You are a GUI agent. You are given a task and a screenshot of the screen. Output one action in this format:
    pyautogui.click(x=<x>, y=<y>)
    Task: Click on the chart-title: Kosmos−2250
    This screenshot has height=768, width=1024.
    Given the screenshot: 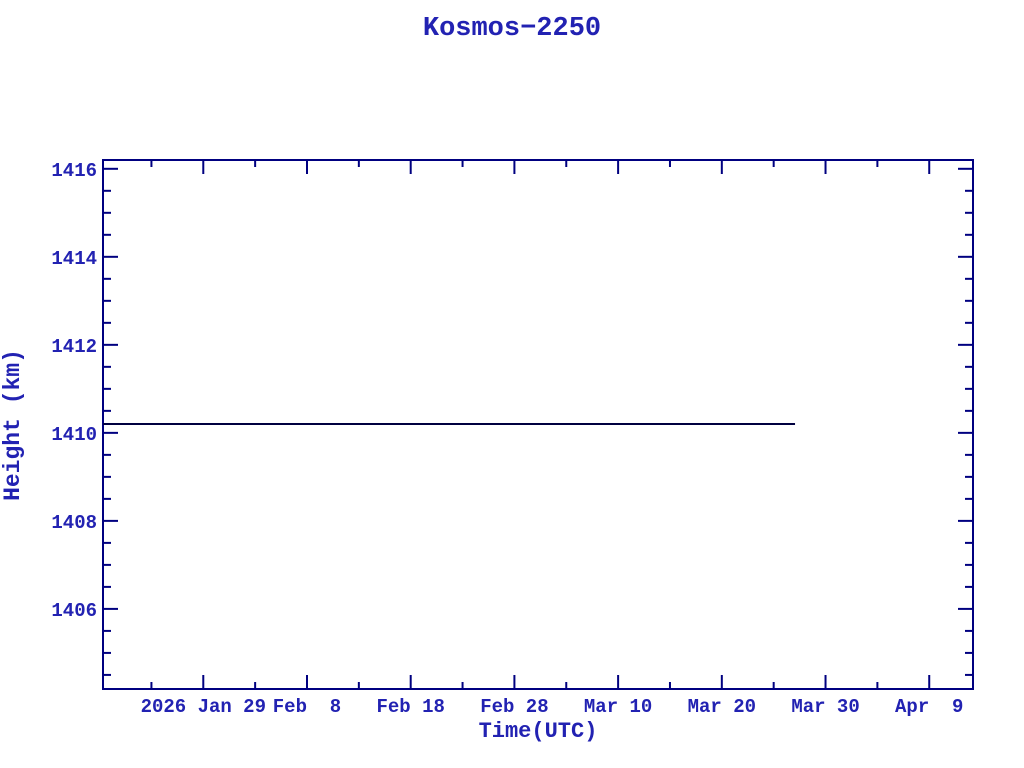 What is the action you would take?
    pyautogui.click(x=512, y=29)
    